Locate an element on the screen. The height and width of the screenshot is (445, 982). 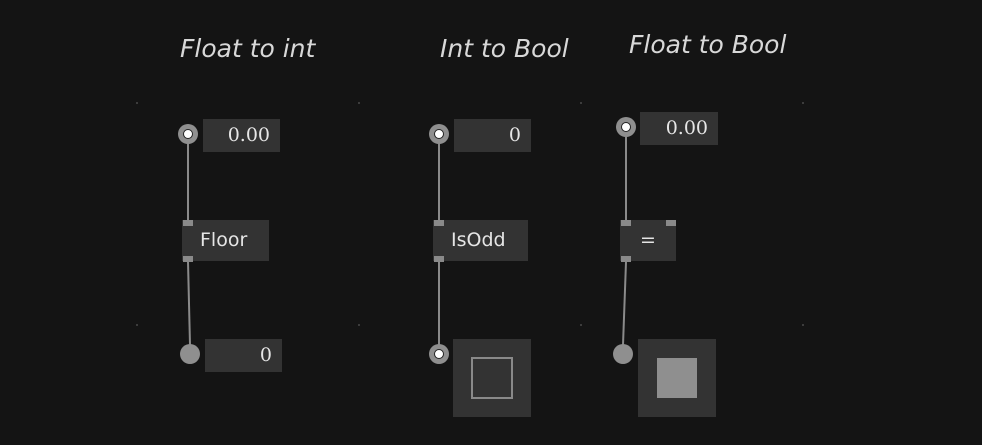
int-input-box: 0 is located at coordinates (492, 135).